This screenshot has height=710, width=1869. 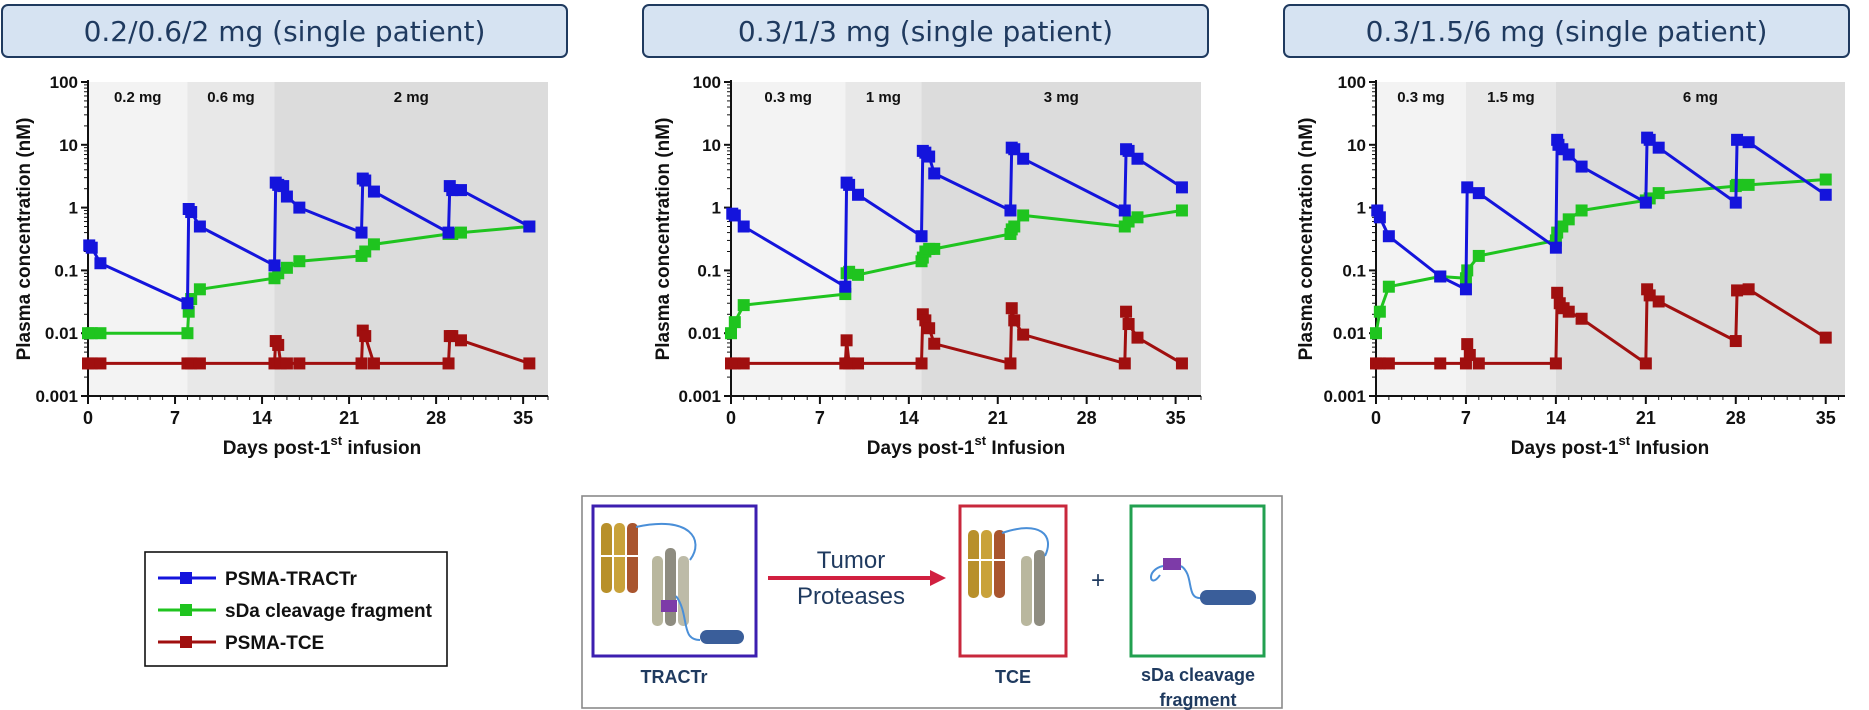 I want to click on legend-sda-marker, so click(x=186, y=610).